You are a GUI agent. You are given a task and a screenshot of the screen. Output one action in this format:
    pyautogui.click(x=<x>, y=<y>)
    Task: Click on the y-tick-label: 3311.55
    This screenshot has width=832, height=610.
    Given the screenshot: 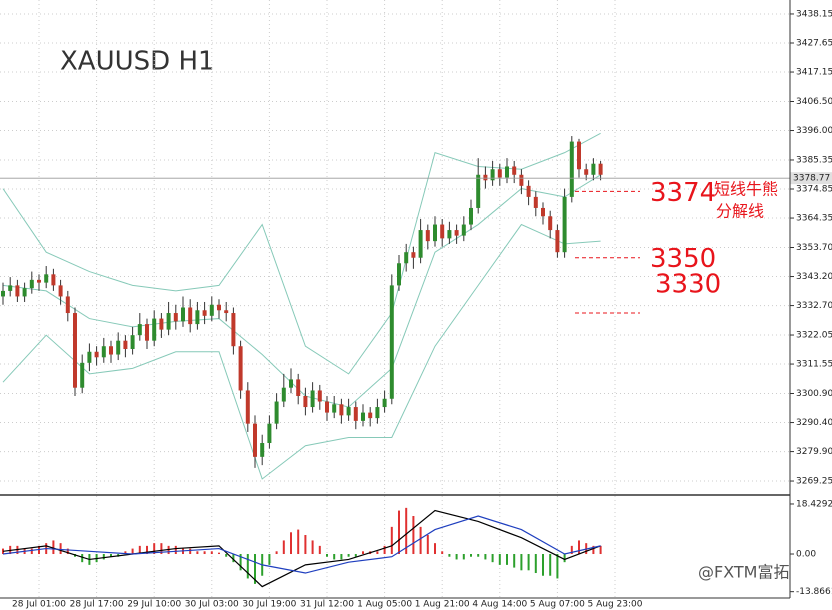 What is the action you would take?
    pyautogui.click(x=814, y=365)
    